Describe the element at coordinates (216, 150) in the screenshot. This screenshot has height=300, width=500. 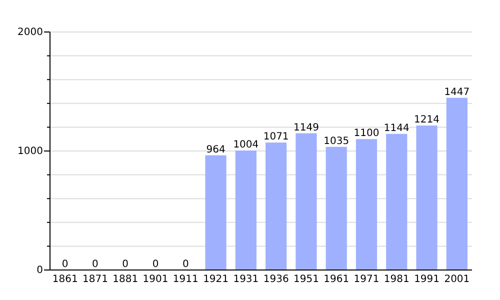
I see `data-label: 964` at that location.